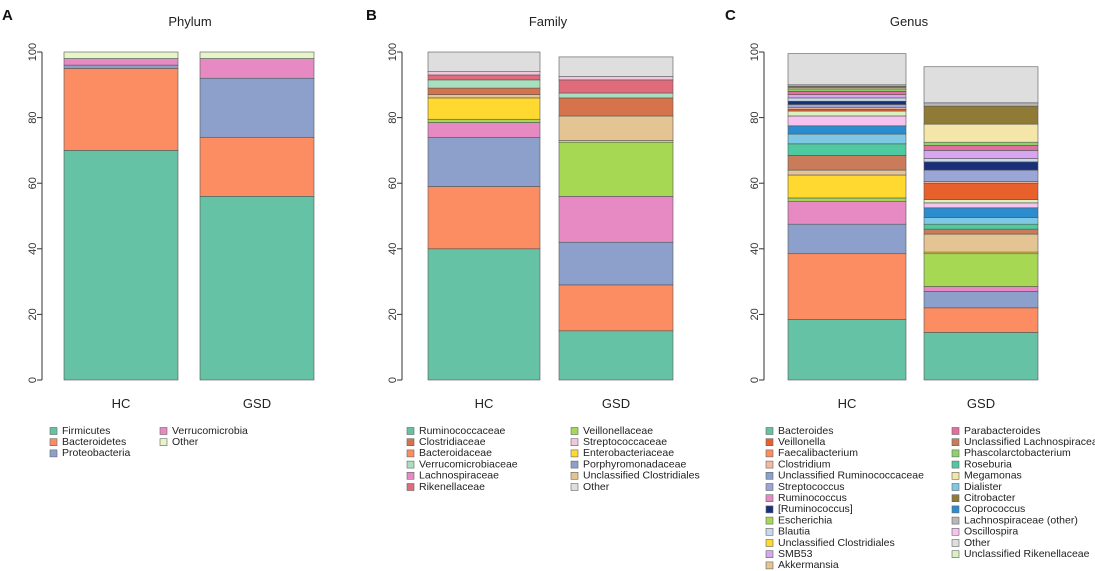 This screenshot has width=1095, height=571. What do you see at coordinates (851, 476) in the screenshot?
I see `legend-label: Unclassified Ruminococcaceae` at bounding box center [851, 476].